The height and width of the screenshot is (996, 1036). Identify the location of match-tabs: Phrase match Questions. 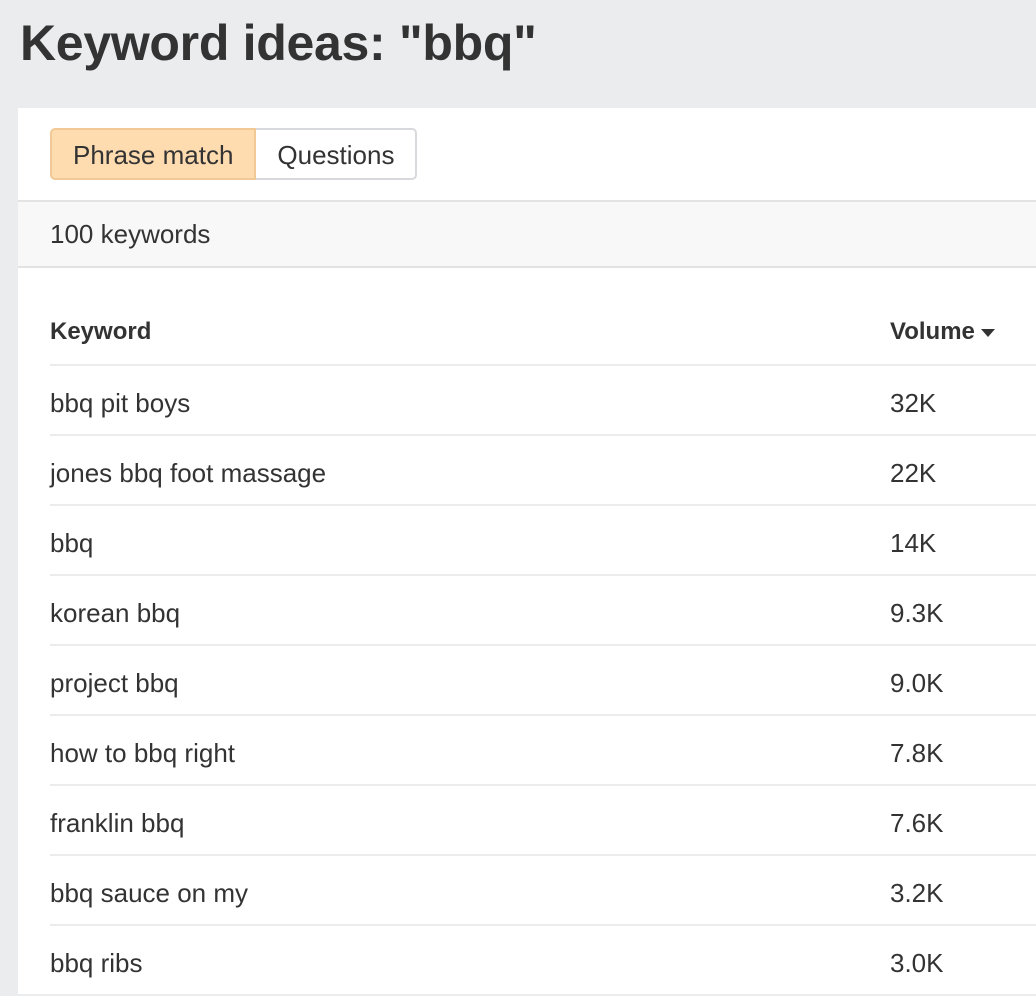
(234, 154).